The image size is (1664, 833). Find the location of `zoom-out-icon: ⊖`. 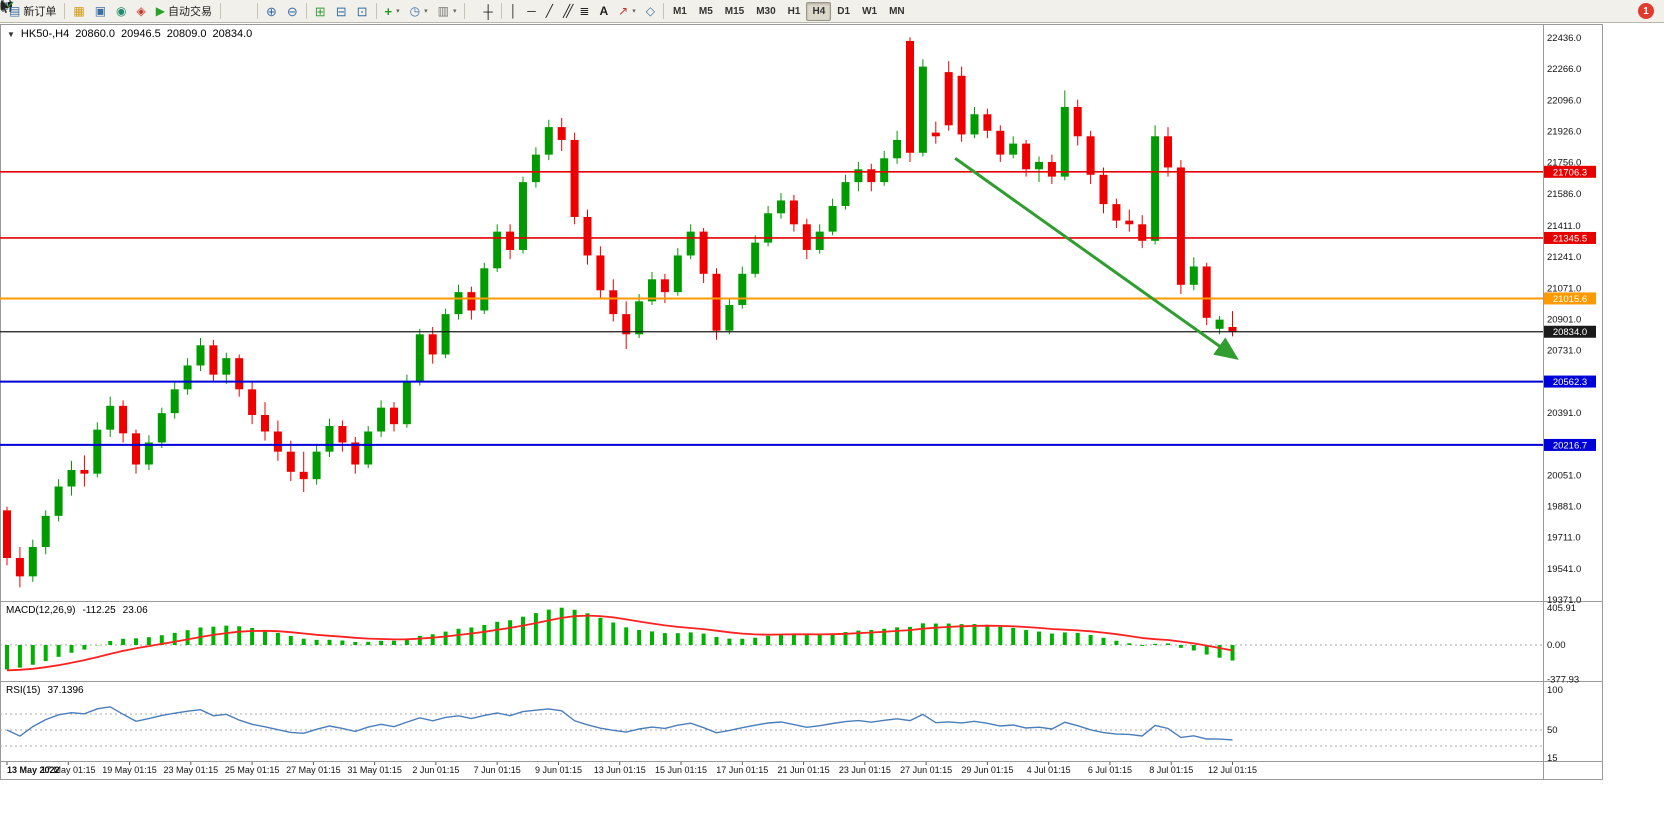

zoom-out-icon: ⊖ is located at coordinates (292, 11).